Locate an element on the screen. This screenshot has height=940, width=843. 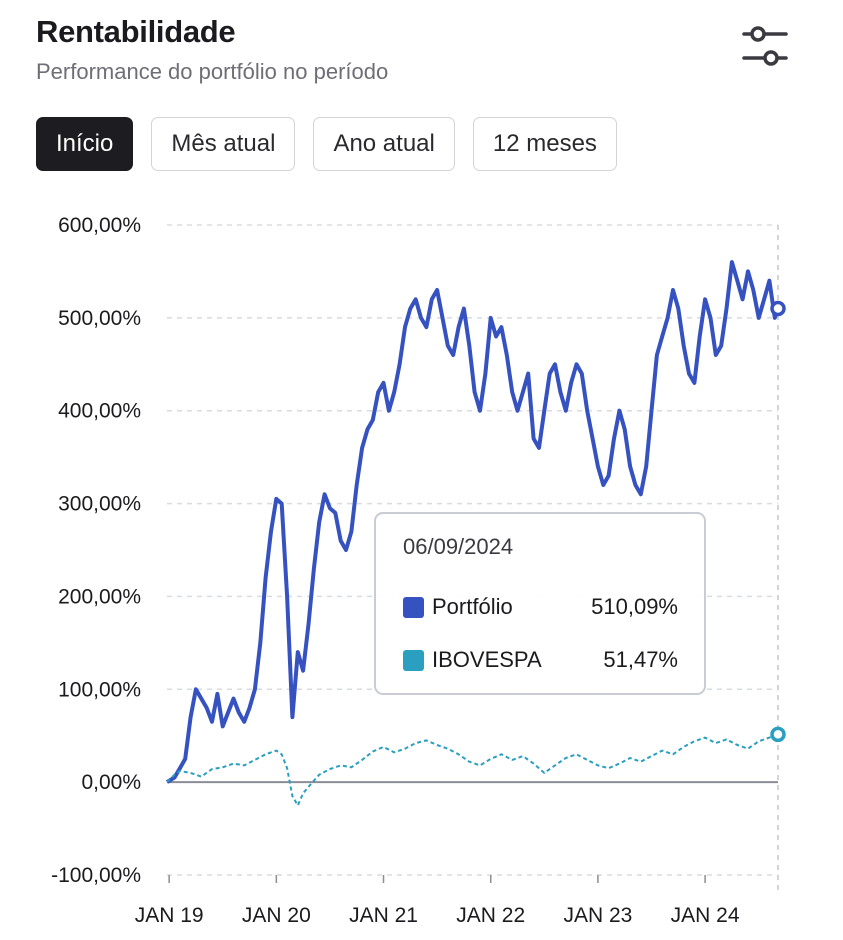
tooltip-date: 06/09/2024 is located at coordinates (458, 546).